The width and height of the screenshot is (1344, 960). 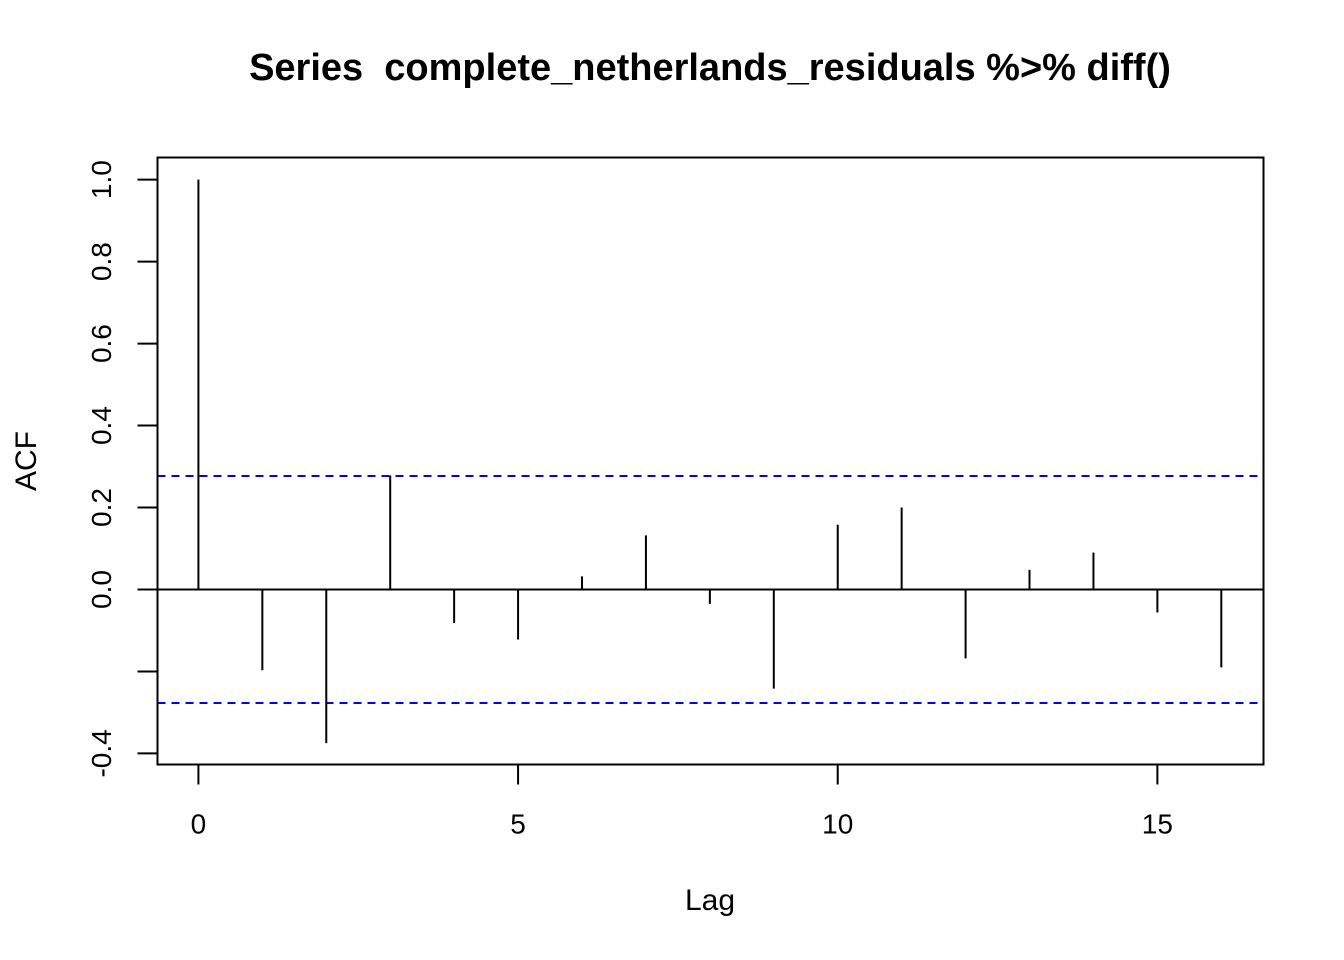 What do you see at coordinates (101, 343) in the screenshot?
I see `y-tick-label-0.6: 0.6` at bounding box center [101, 343].